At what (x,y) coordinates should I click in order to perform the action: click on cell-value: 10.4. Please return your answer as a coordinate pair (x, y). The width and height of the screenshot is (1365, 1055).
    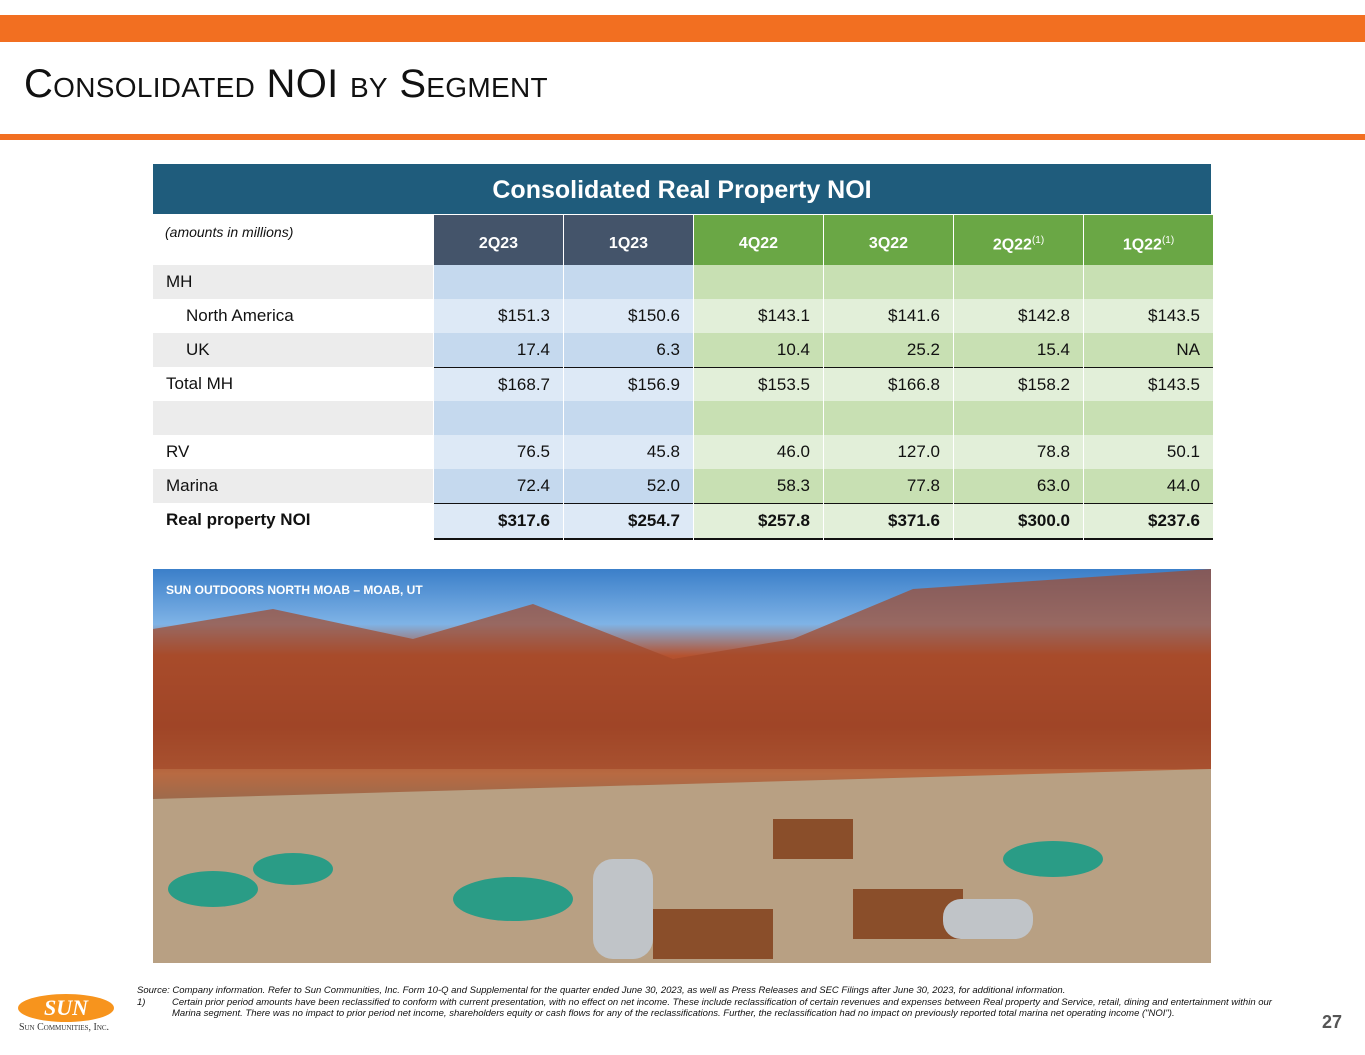
    Looking at the image, I should click on (758, 350).